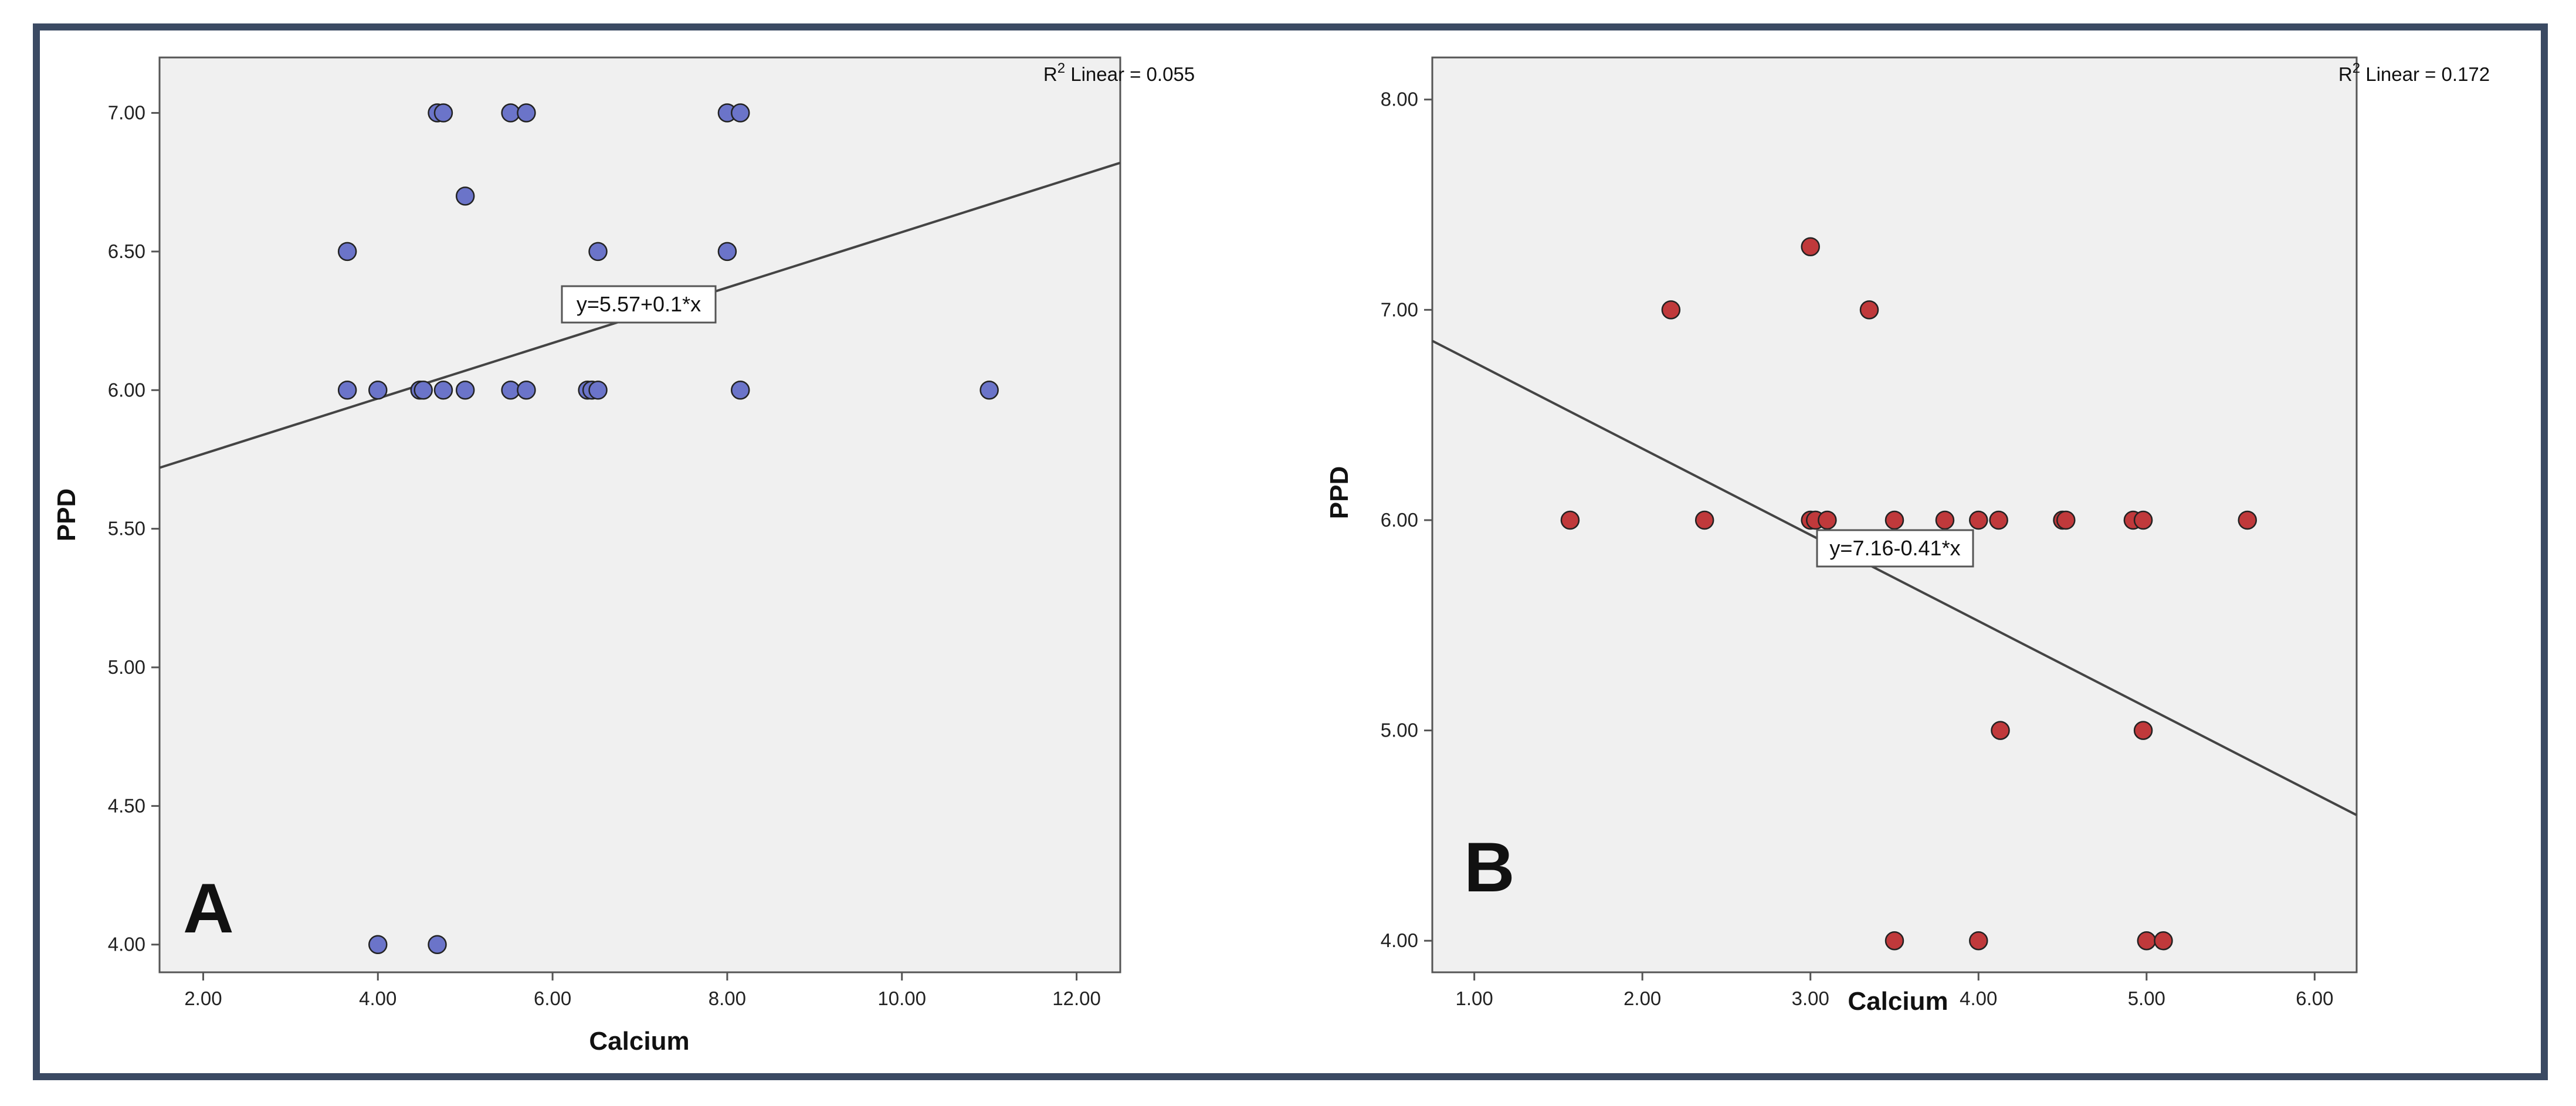 The image size is (2576, 1106). I want to click on panel-b-y-tick-label: 8.00, so click(1400, 99).